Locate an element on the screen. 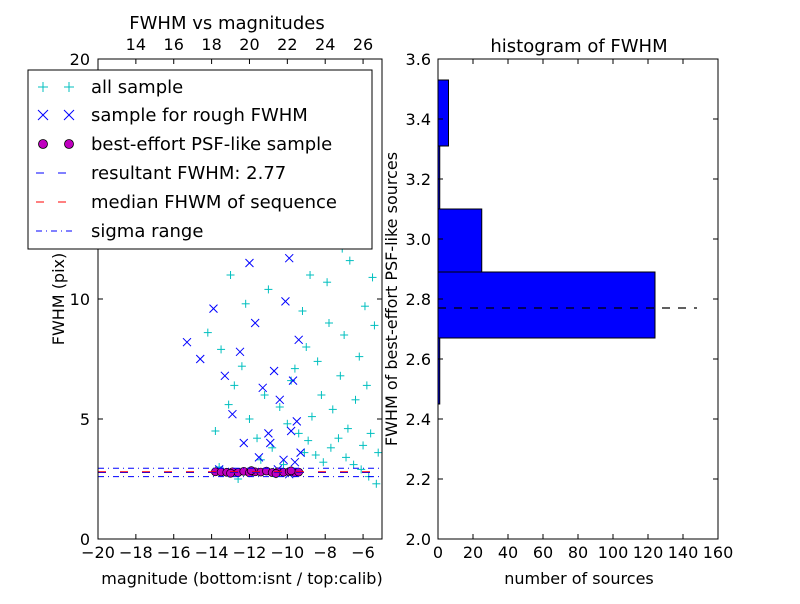 The image size is (800, 604). legend-label: median FHWM of sequence is located at coordinates (214, 202).